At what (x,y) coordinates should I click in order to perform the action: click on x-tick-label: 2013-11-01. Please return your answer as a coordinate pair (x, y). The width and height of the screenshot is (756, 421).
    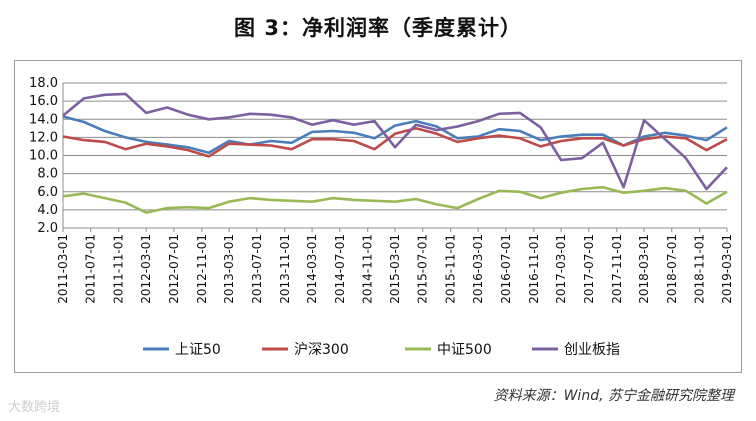
    Looking at the image, I should click on (285, 269).